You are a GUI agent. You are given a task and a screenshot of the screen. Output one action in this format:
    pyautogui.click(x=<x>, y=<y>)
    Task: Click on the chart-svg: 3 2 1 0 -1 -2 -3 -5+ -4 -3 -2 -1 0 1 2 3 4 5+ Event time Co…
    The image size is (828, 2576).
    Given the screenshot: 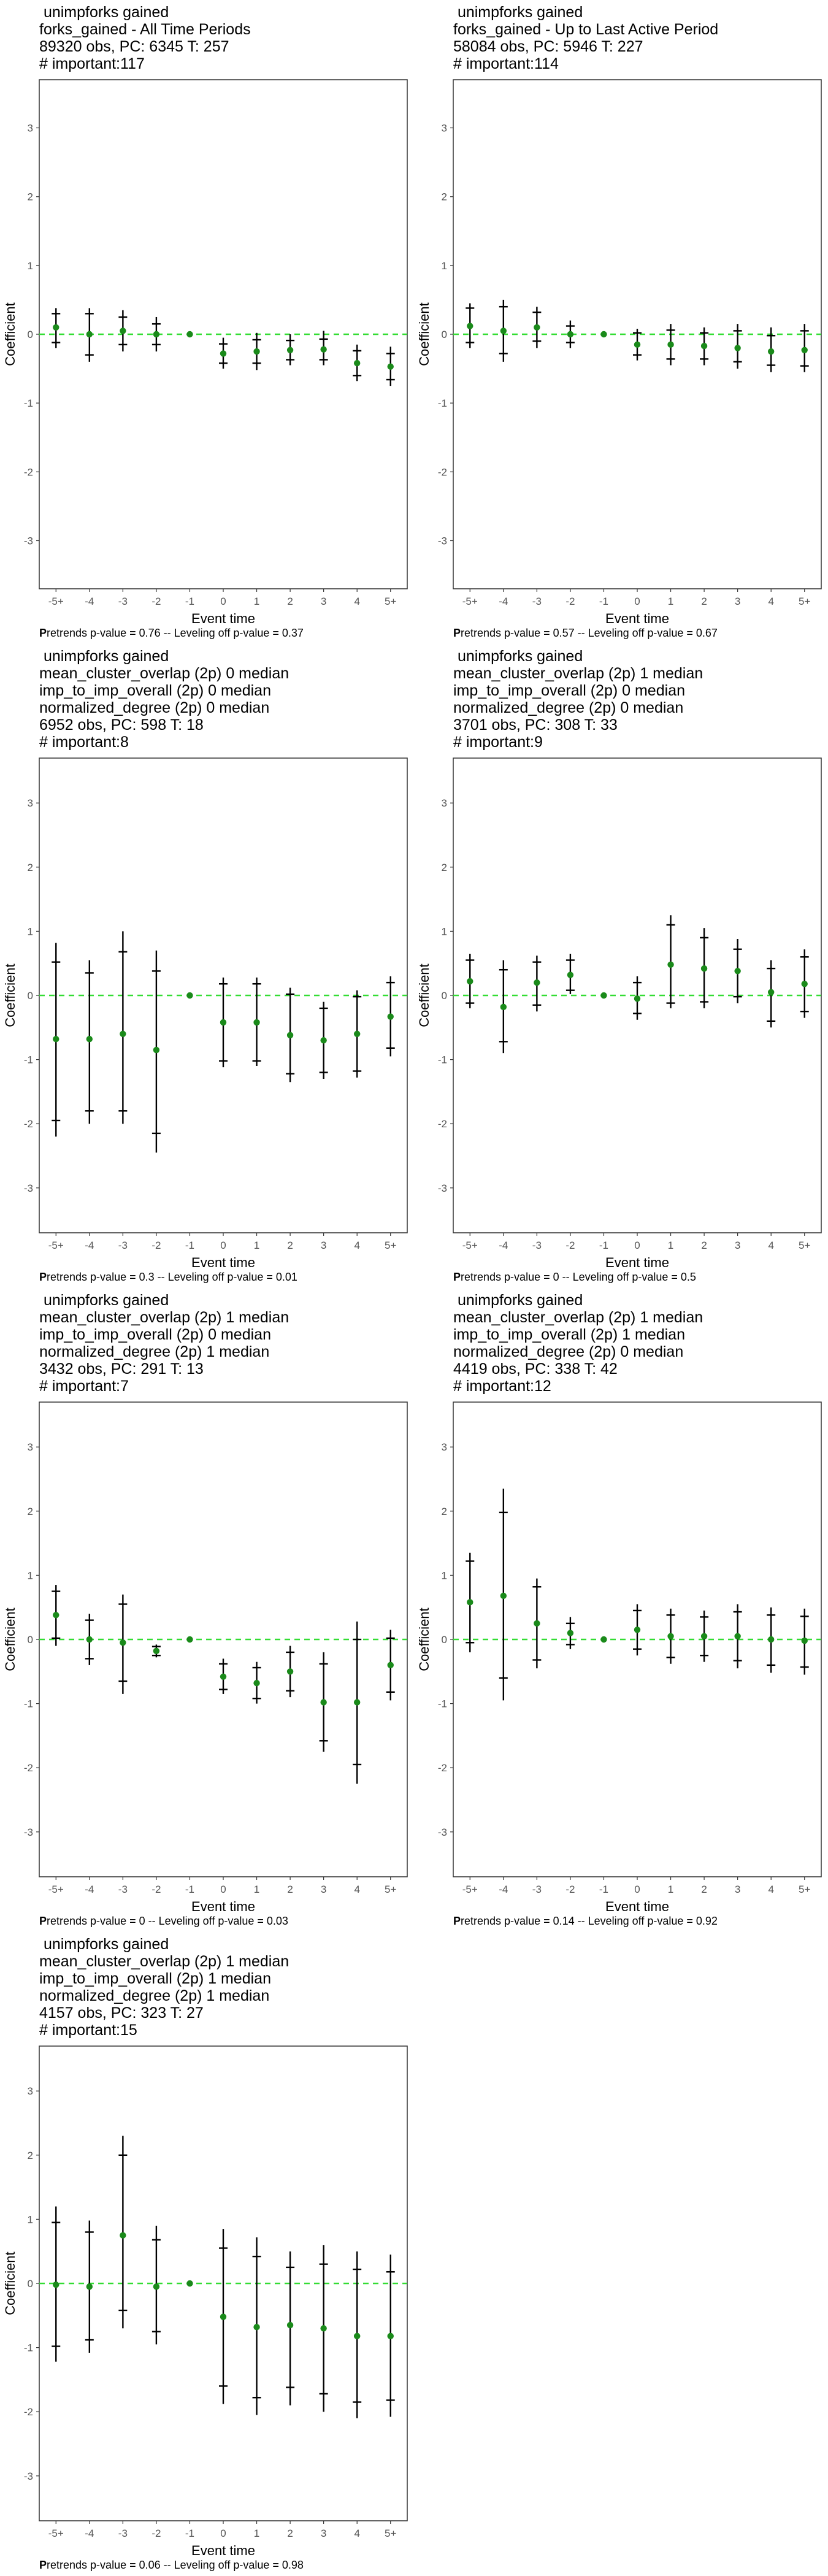 What is the action you would take?
    pyautogui.click(x=205, y=2301)
    